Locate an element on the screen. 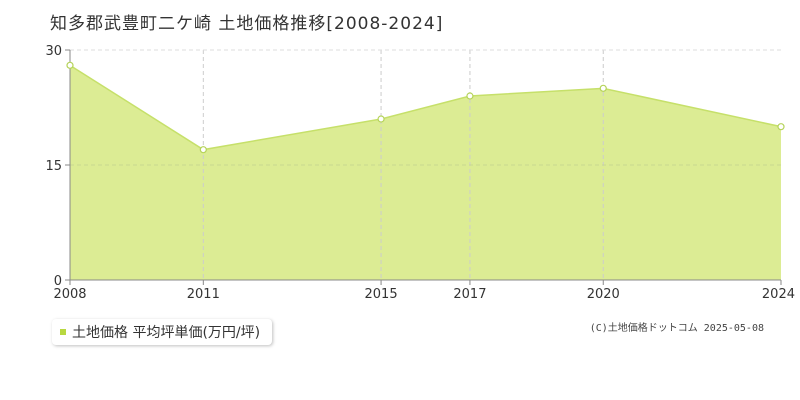  y-tick-label: 15 is located at coordinates (53, 166).